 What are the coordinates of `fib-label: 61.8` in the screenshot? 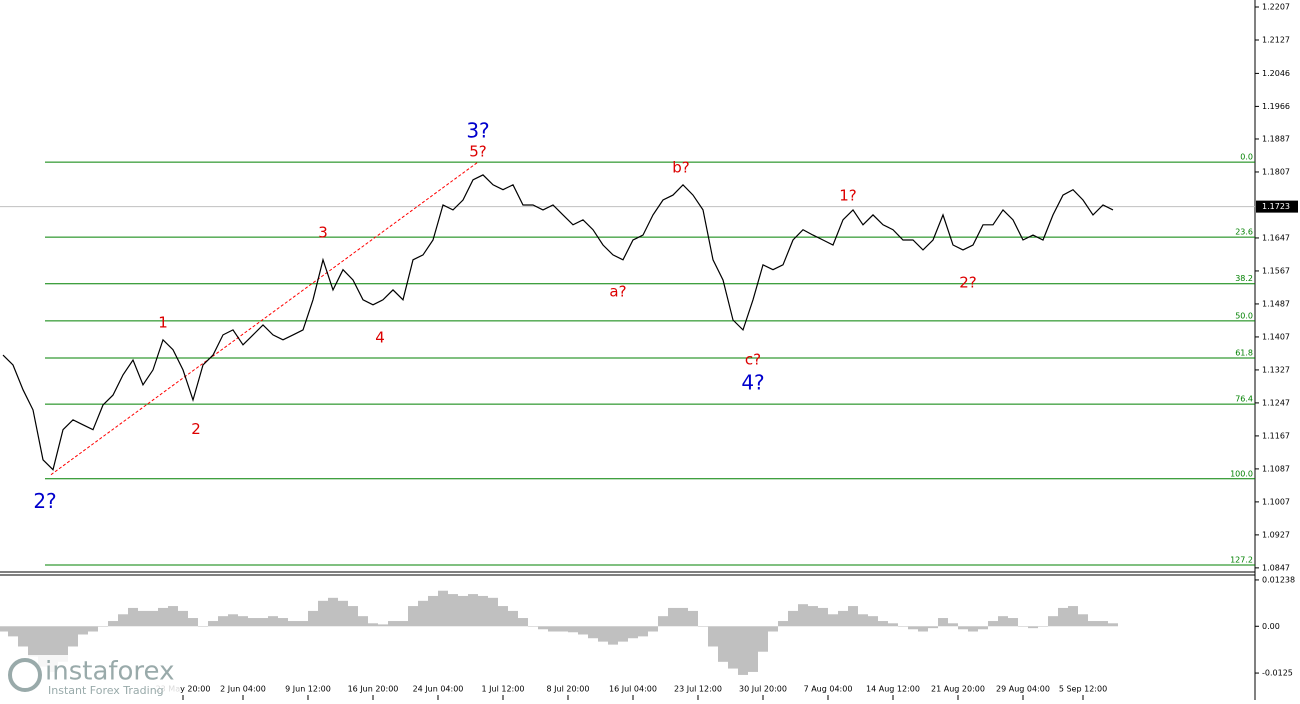 It's located at (1244, 352).